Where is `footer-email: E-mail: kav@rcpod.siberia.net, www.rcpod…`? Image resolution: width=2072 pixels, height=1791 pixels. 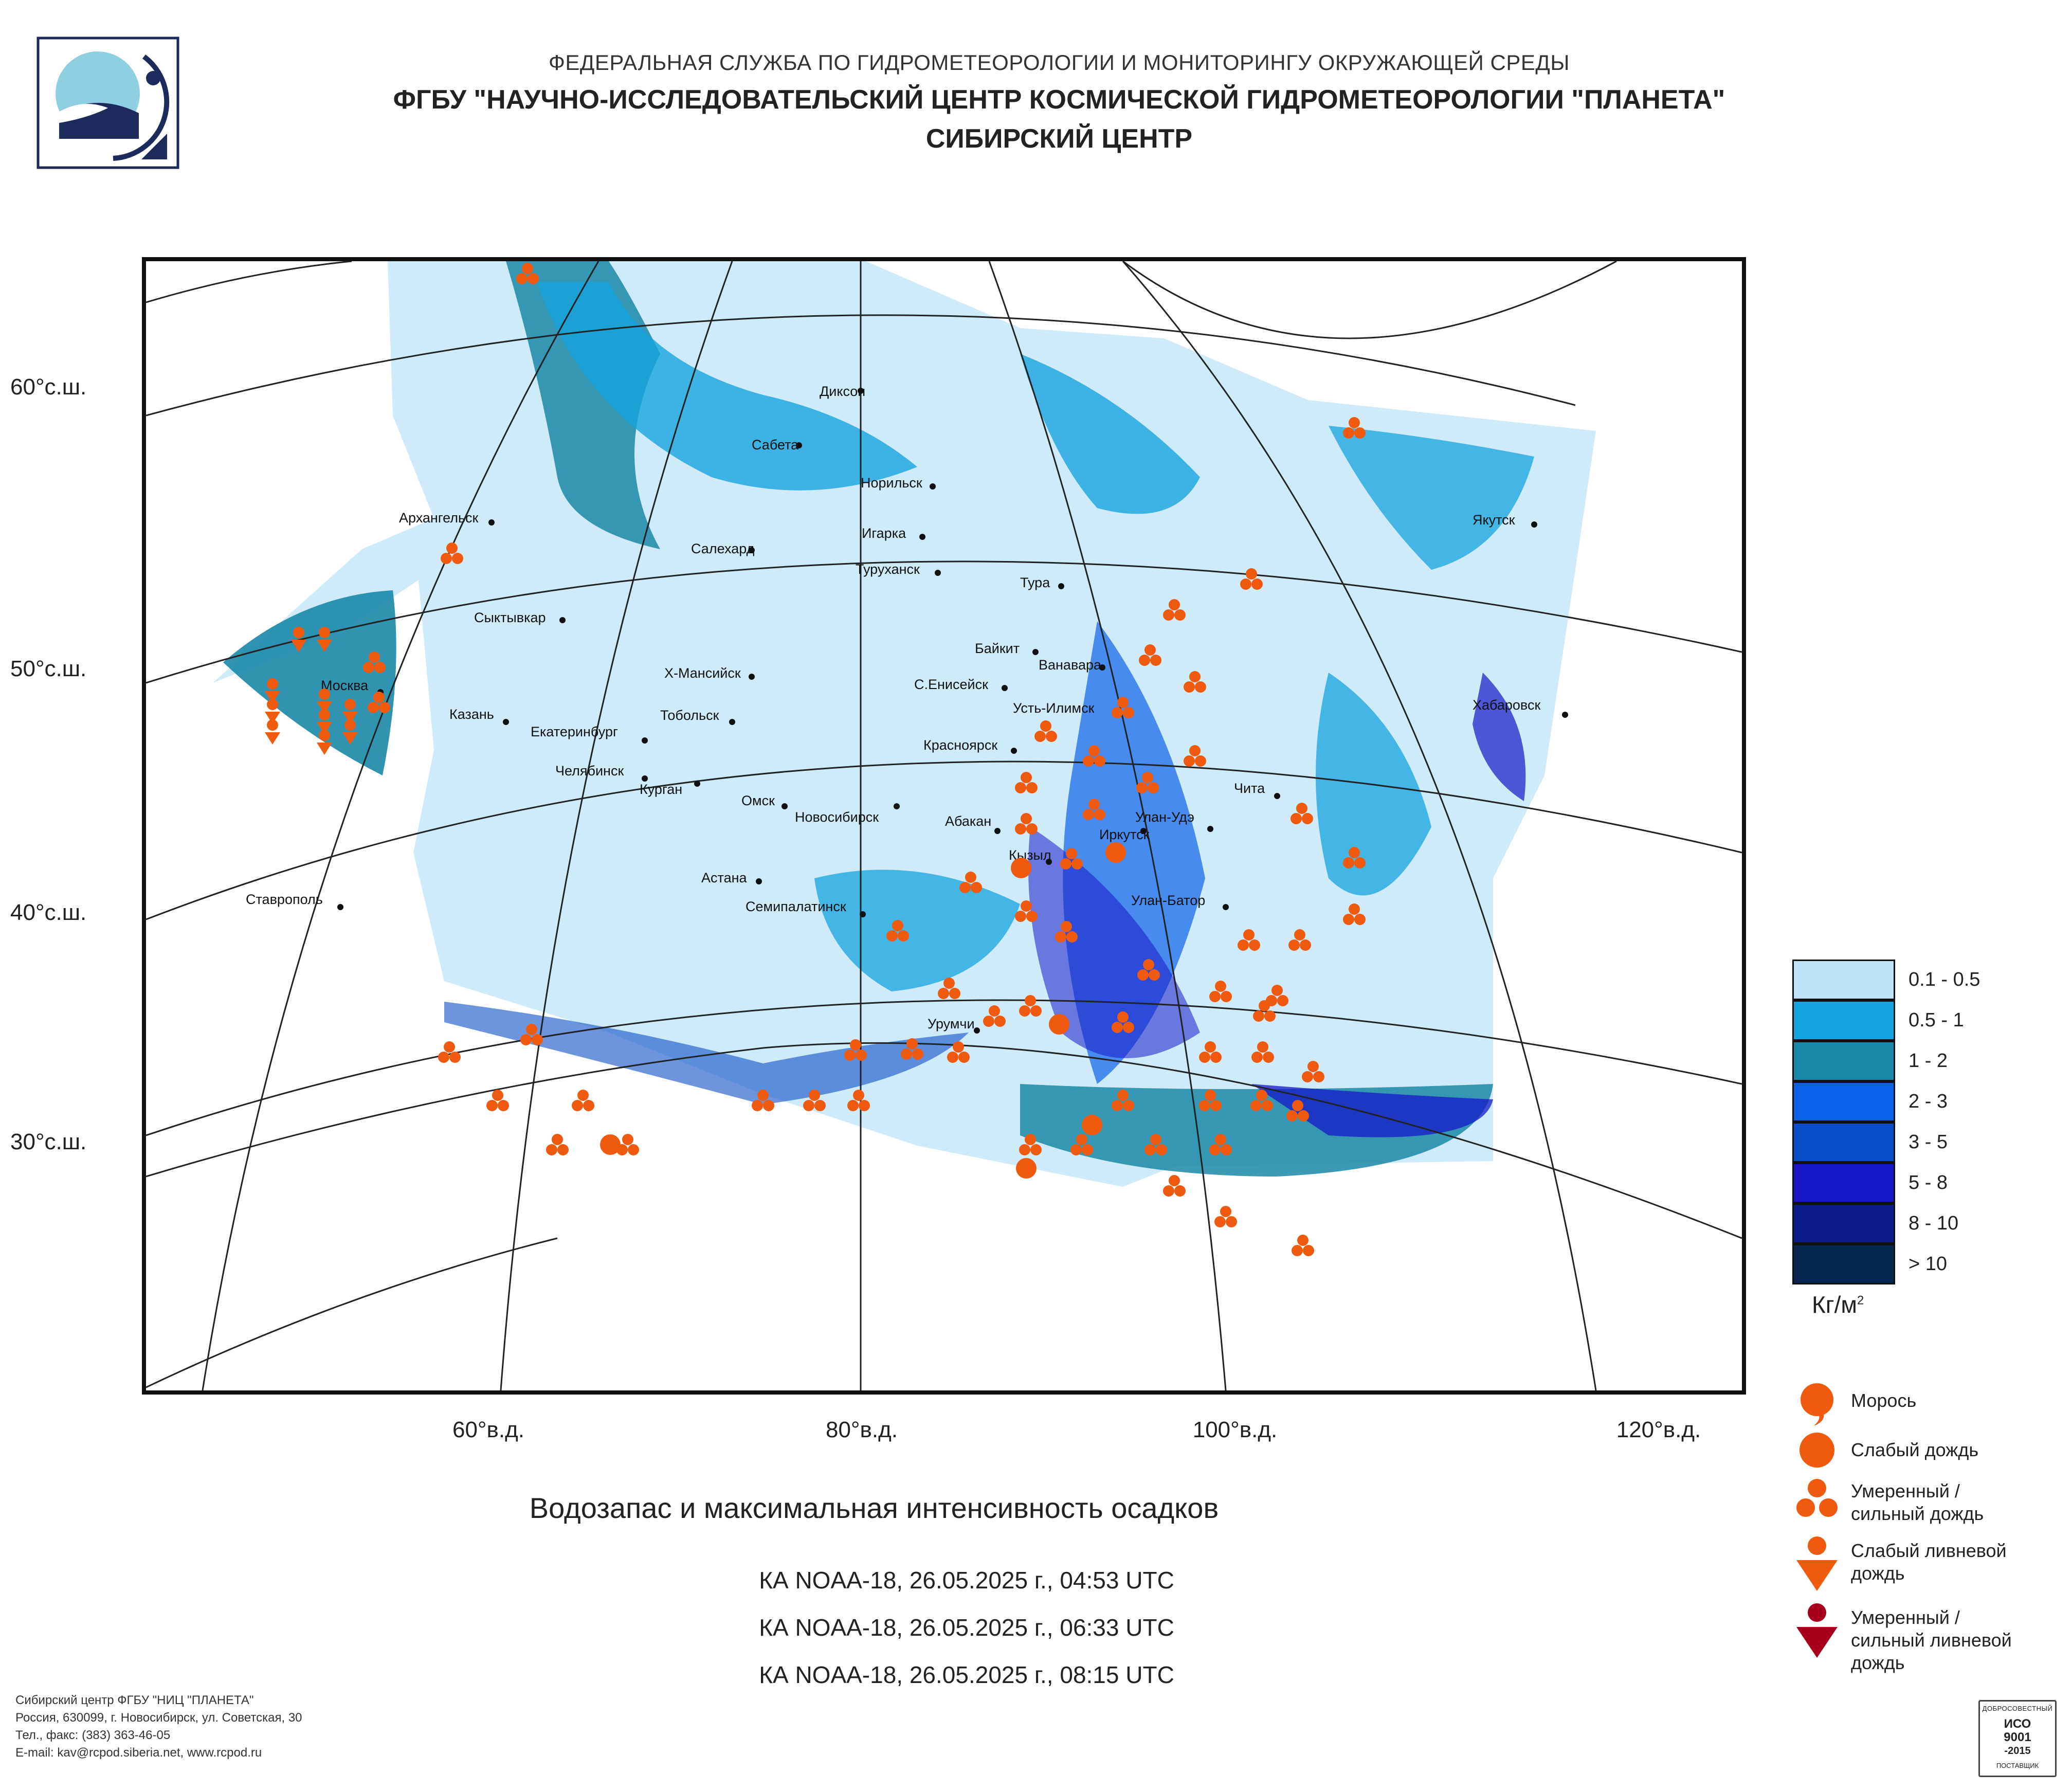 footer-email: E-mail: kav@rcpod.siberia.net, www.rcpod… is located at coordinates (138, 1753).